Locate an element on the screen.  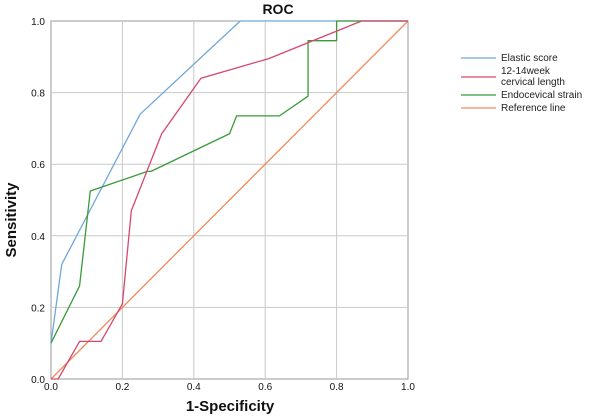
chart-title: ROC is located at coordinates (277, 9).